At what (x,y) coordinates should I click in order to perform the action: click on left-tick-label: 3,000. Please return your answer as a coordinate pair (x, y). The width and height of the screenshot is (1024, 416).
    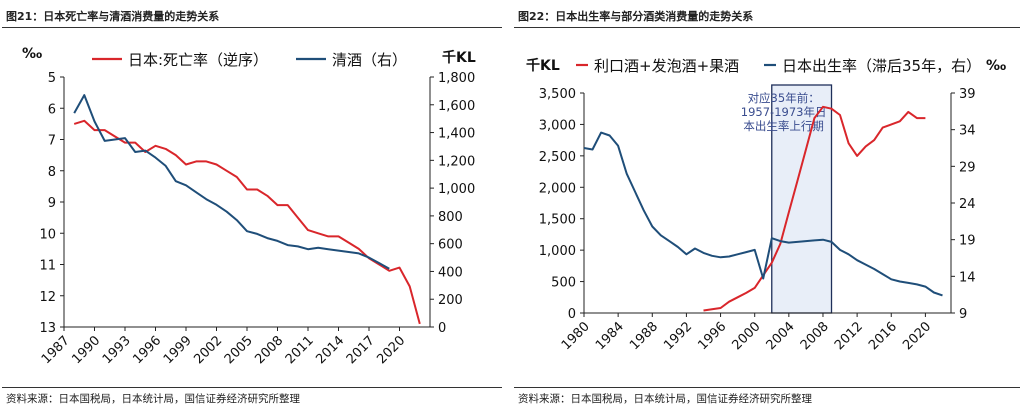
    Looking at the image, I should click on (557, 125).